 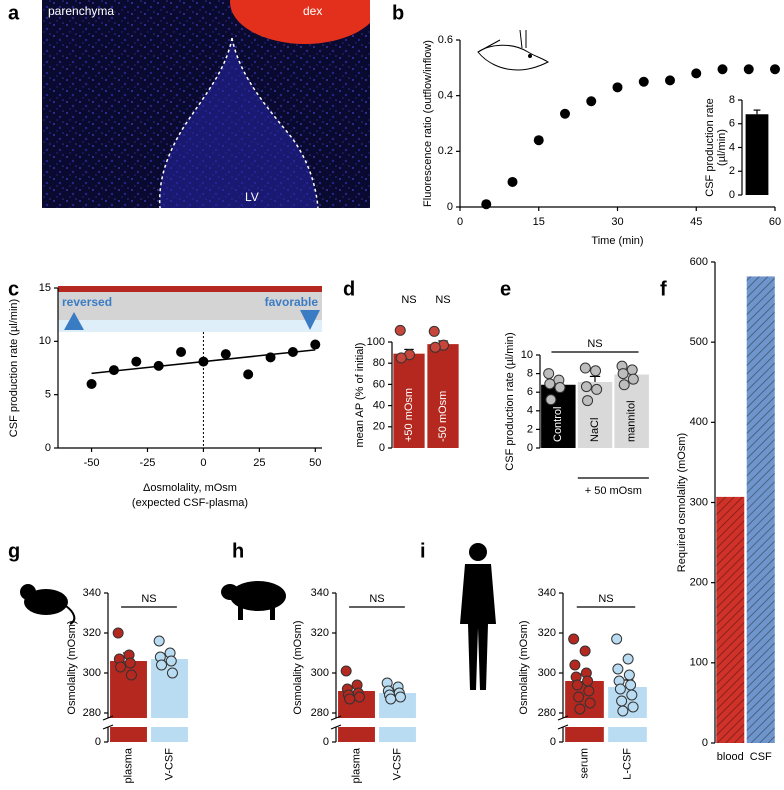 I want to click on human-icon, so click(x=478, y=616).